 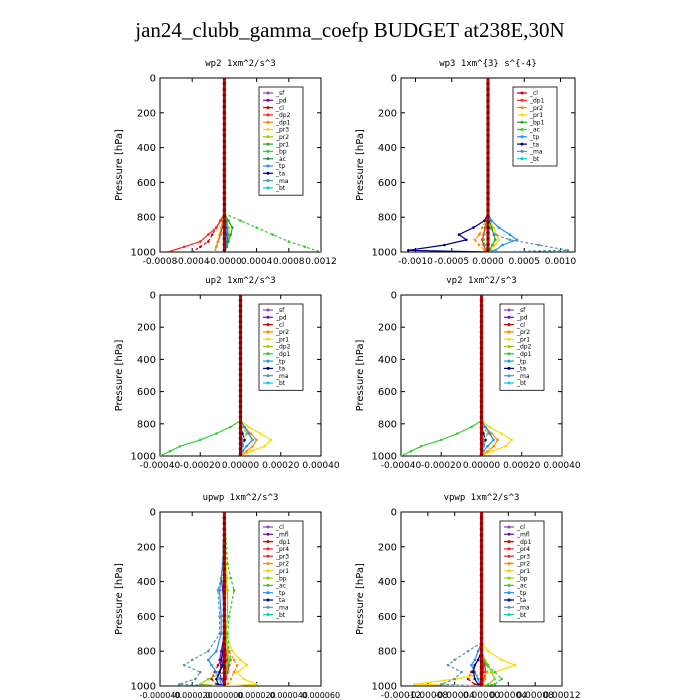 I want to click on x-tick-label: -0.00008, so click(x=428, y=695).